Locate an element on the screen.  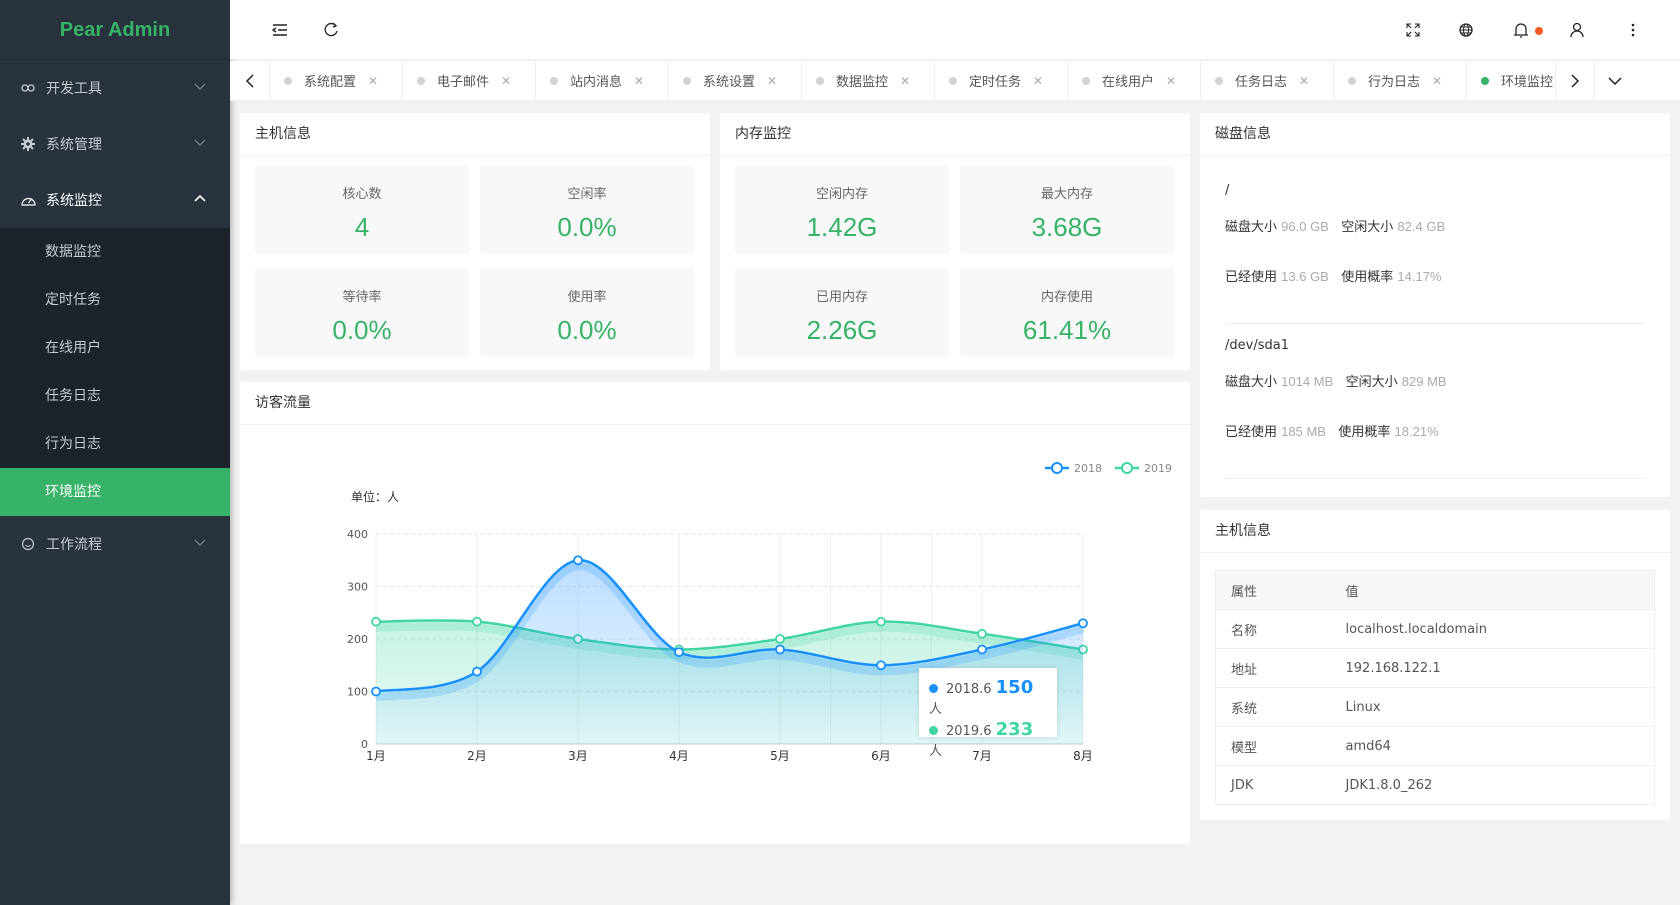
tooltip-value: 150 is located at coordinates (1014, 687).